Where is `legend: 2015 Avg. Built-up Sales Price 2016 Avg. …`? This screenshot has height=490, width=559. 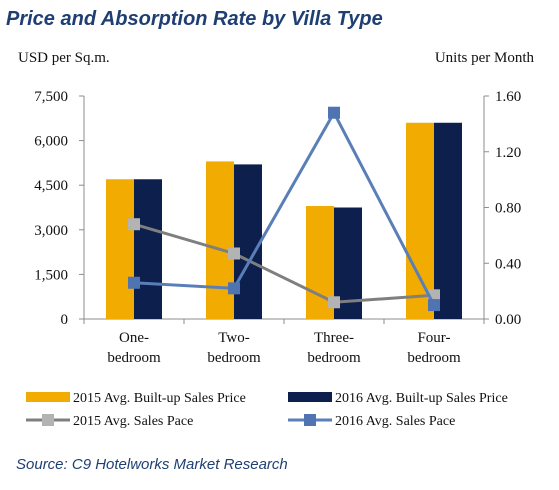
legend: 2015 Avg. Built-up Sales Price 2016 Avg. … is located at coordinates (267, 410).